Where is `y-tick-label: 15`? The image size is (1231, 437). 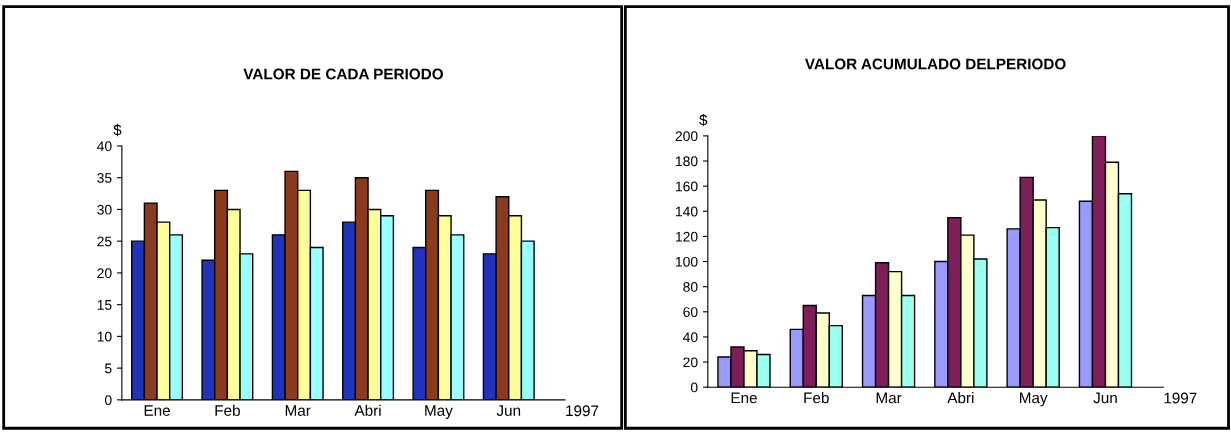
y-tick-label: 15 is located at coordinates (104, 305).